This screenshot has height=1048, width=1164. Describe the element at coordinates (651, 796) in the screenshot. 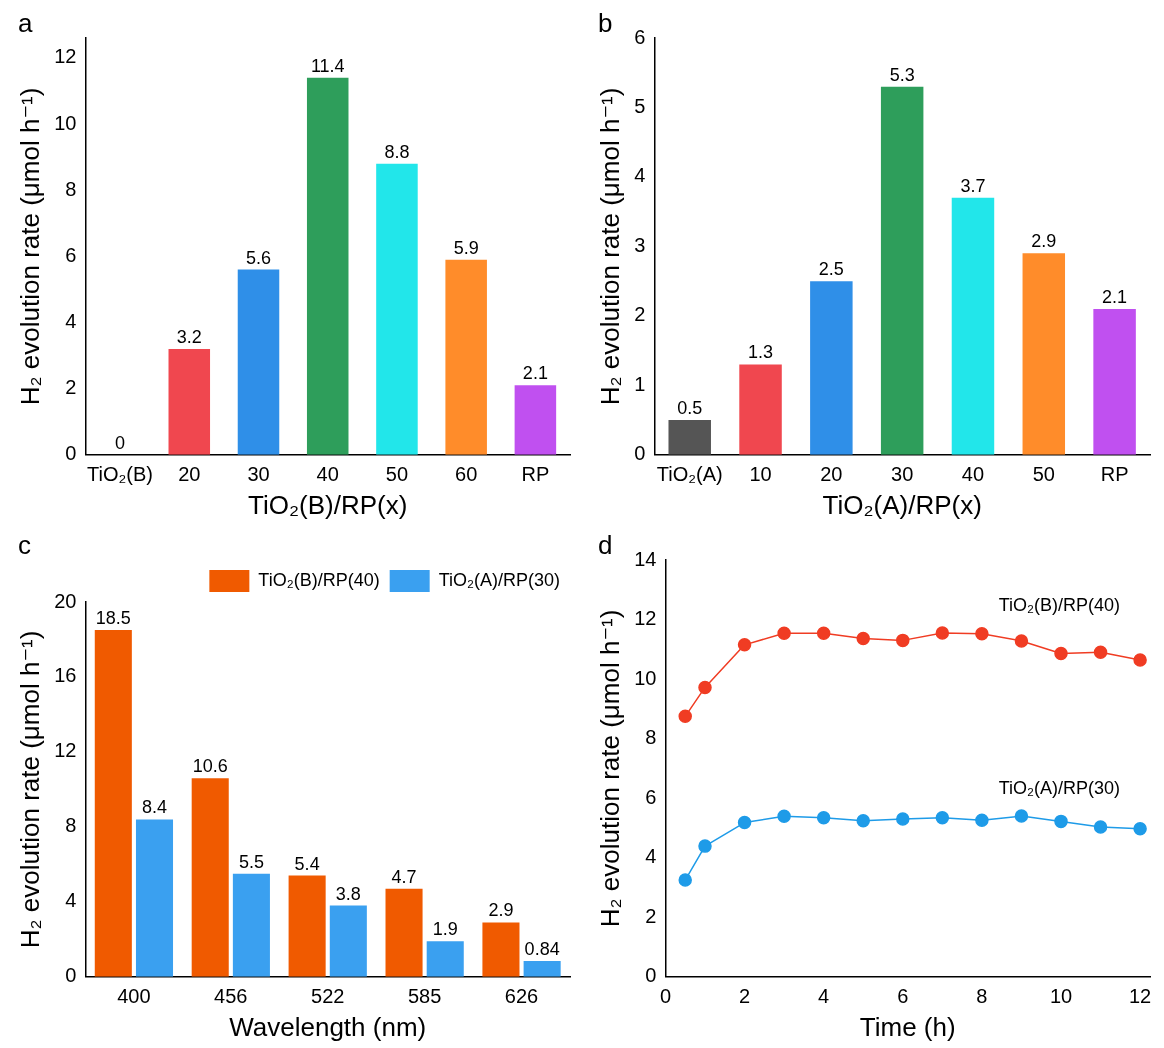

I see `y-tick-label: 6` at that location.